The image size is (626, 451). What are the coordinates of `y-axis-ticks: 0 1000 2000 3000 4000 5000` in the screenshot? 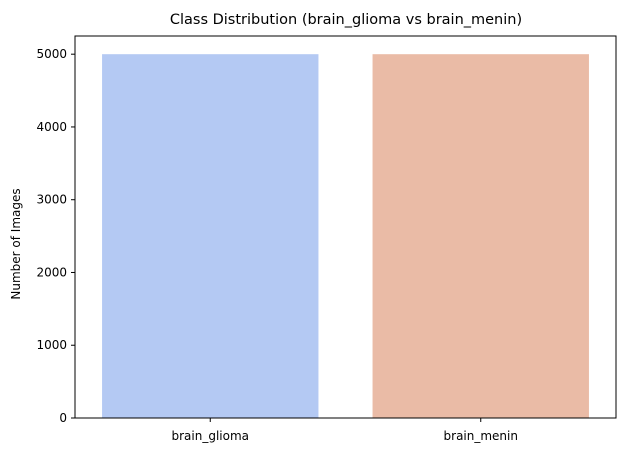 It's located at (55, 236).